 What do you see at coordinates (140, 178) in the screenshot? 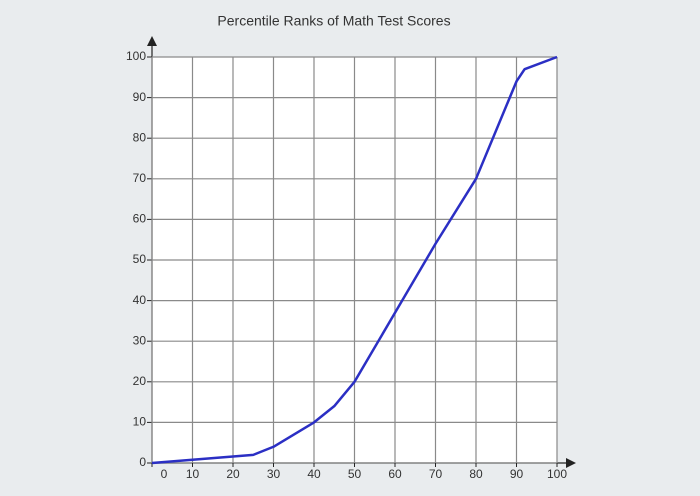
I see `y-tick-label: 70` at bounding box center [140, 178].